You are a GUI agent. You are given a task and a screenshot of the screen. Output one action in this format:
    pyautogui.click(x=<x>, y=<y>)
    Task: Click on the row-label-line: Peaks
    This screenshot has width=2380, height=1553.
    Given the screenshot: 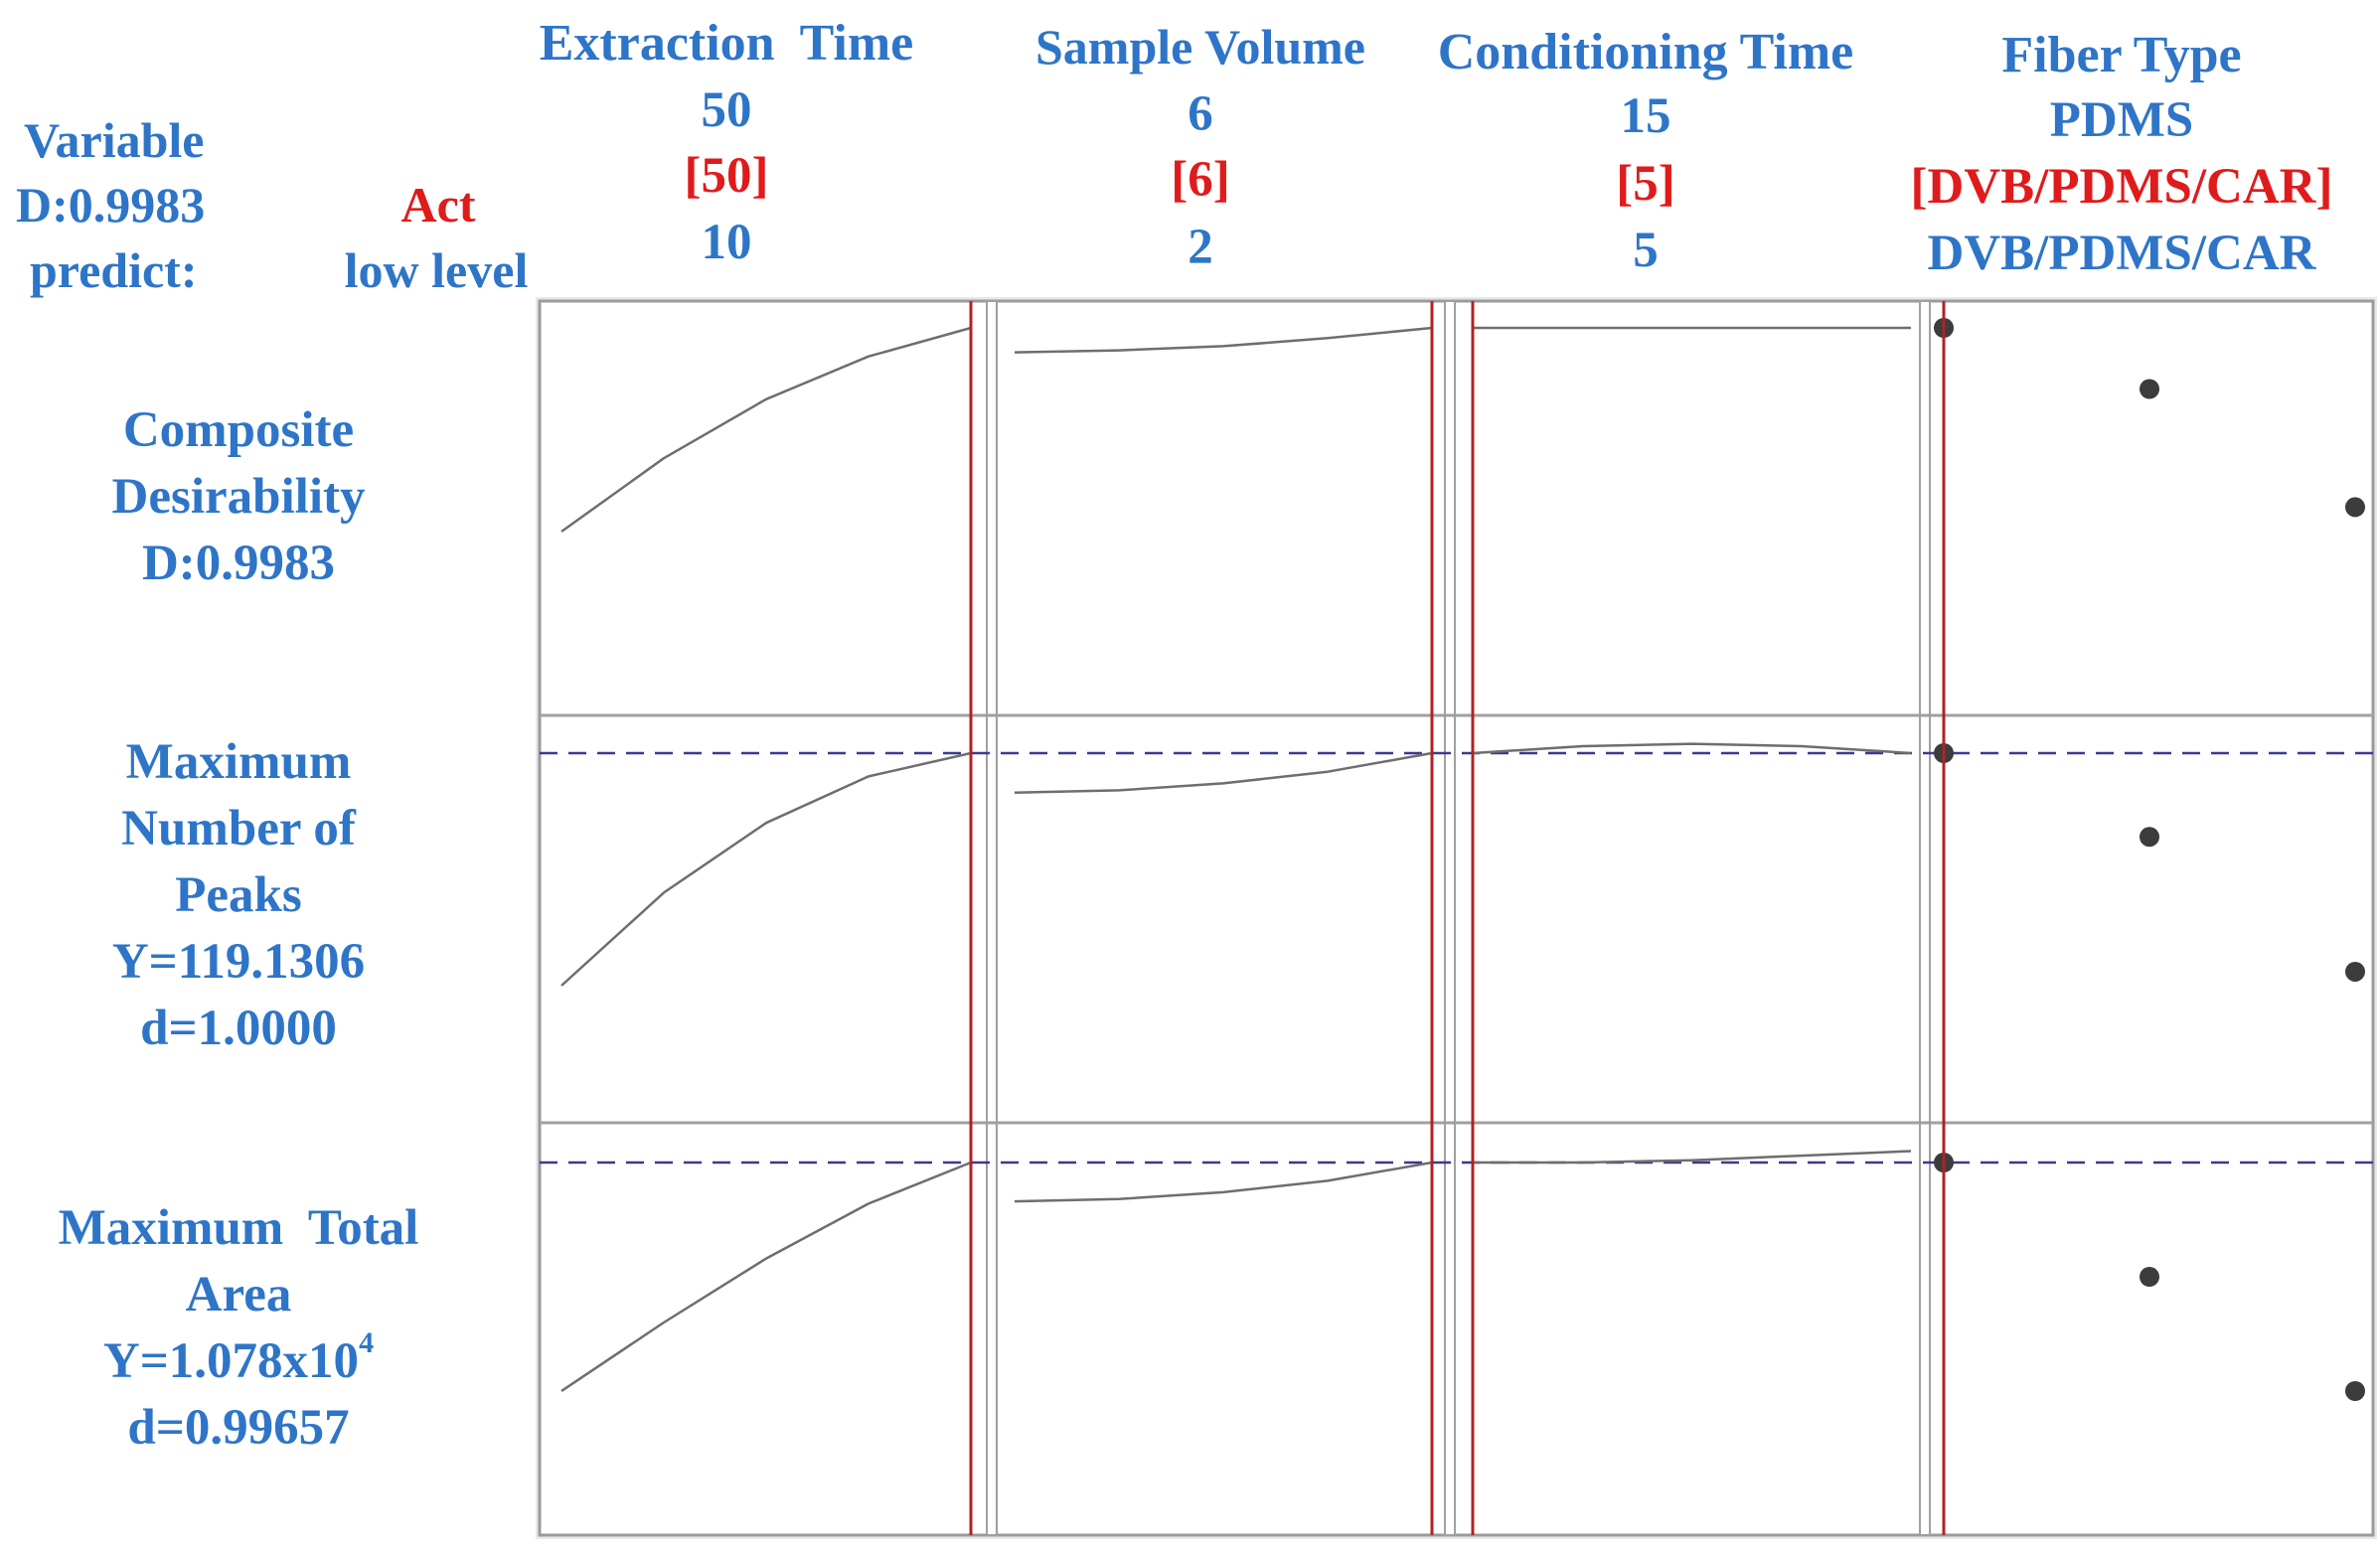 What is the action you would take?
    pyautogui.click(x=238, y=895)
    